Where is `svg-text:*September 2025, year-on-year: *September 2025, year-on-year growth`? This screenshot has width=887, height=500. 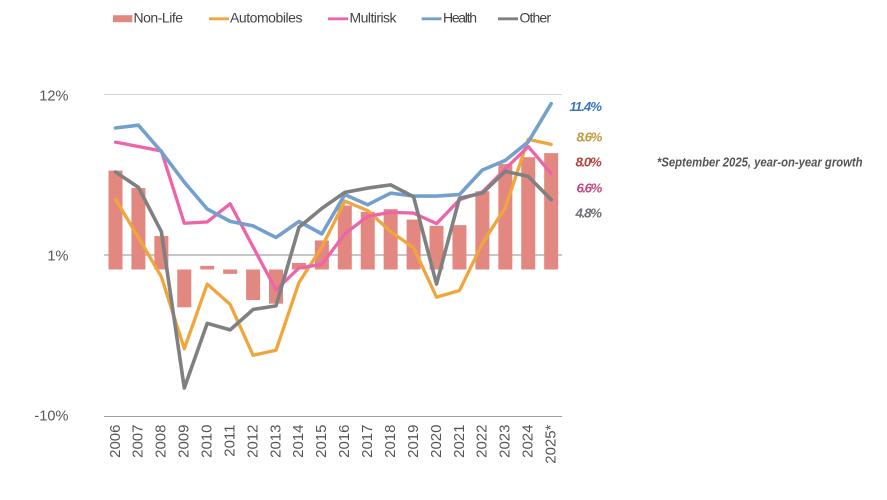
svg-text:*September 2025, year-on-year: *September 2025, year-on-year growth is located at coordinates (760, 162).